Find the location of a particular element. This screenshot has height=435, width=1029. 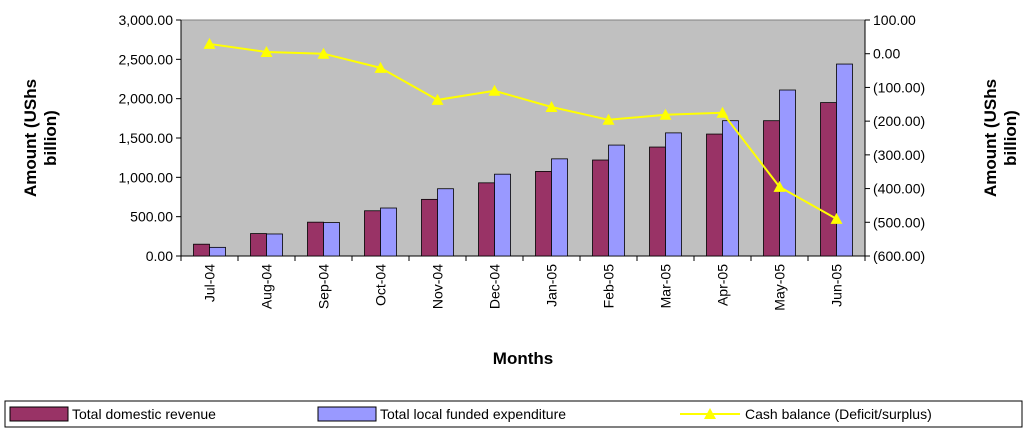

y2-tick-label: (300.00) is located at coordinates (899, 155).